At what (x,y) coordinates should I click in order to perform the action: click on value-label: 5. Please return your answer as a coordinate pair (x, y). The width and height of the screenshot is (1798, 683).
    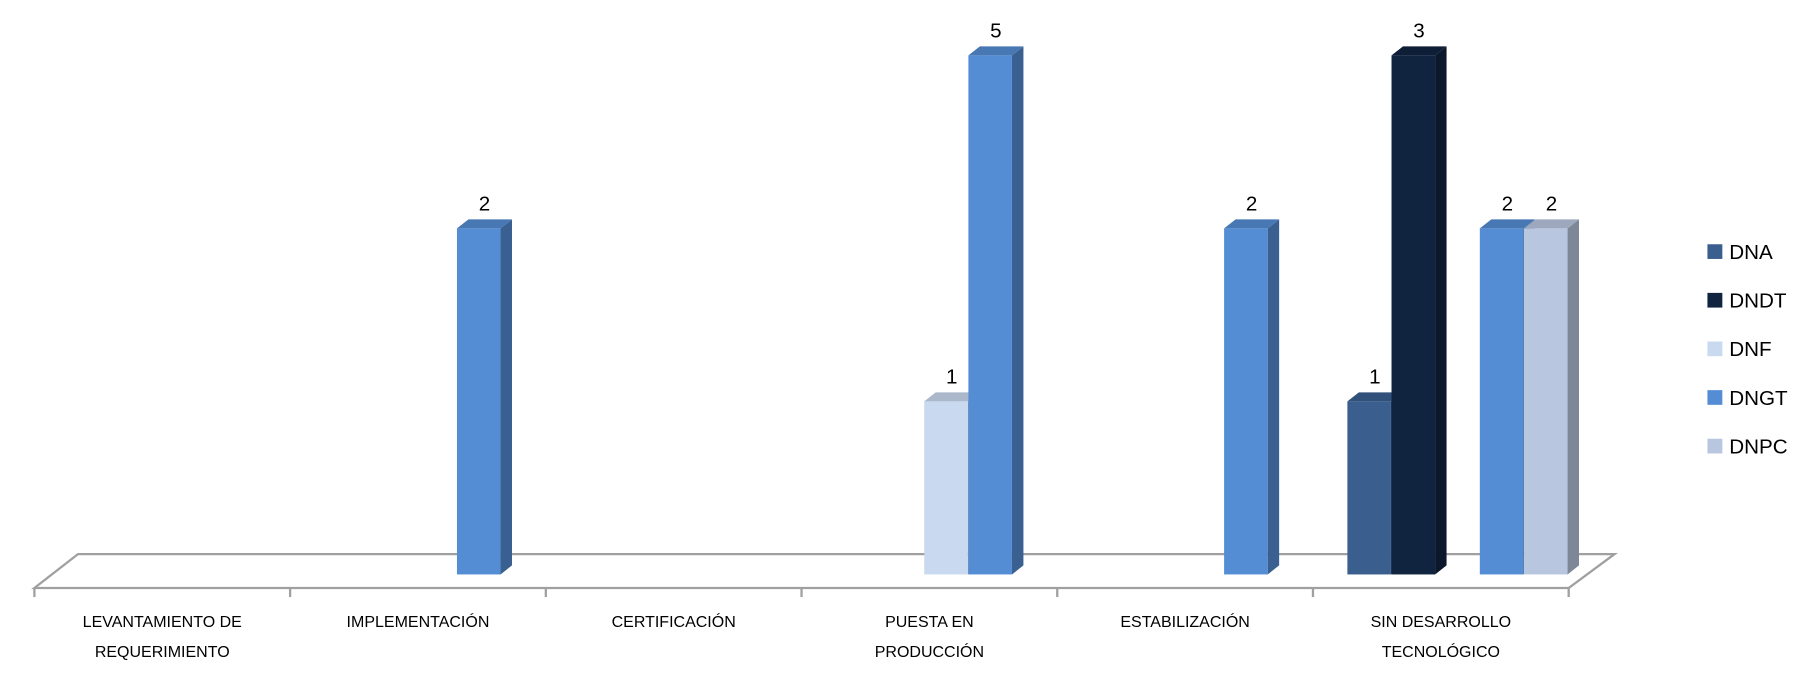
    Looking at the image, I should click on (995, 30).